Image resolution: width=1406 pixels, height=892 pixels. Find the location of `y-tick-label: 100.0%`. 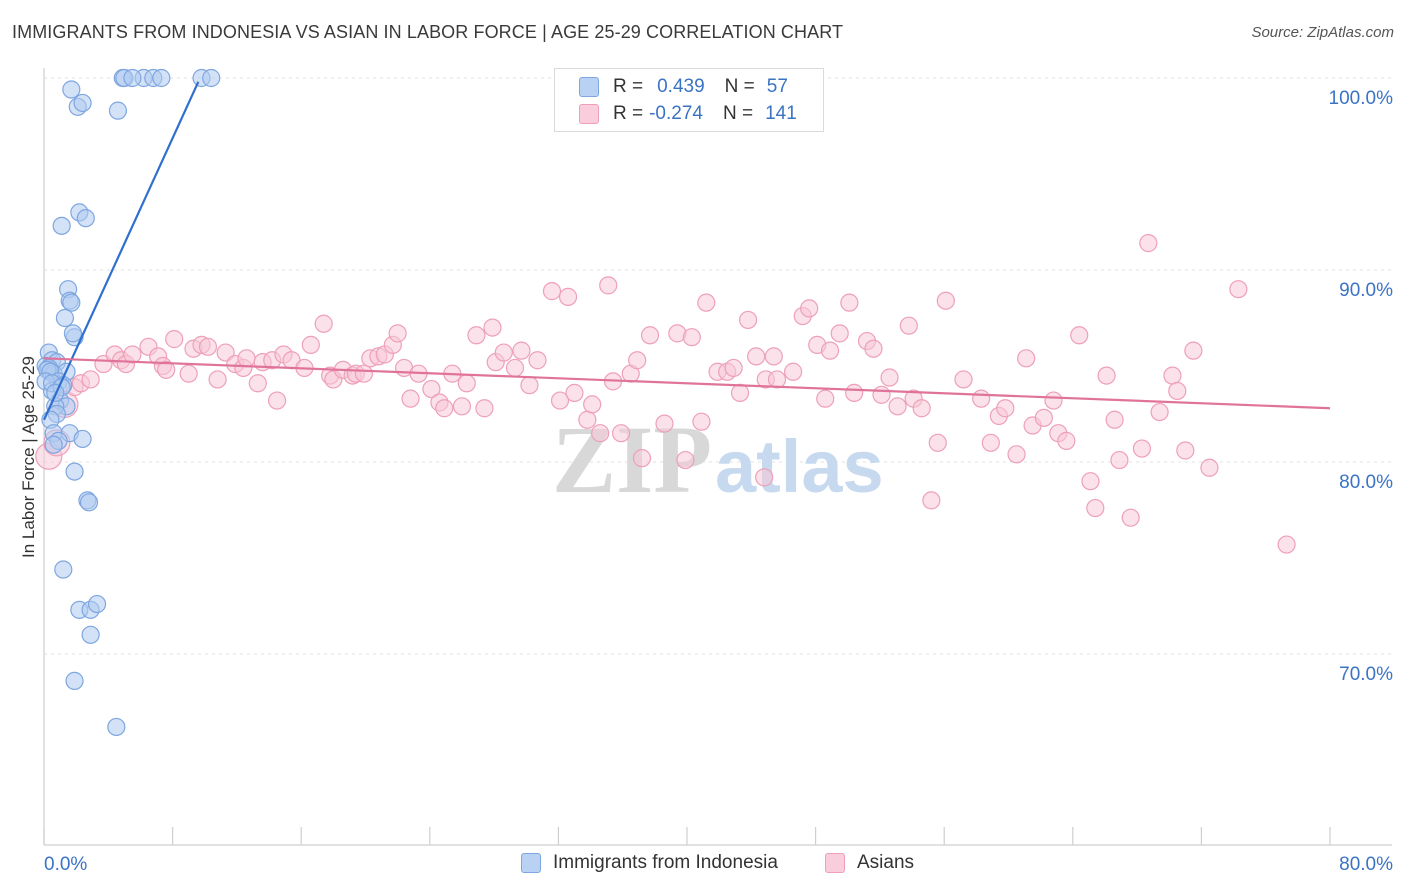

y-tick-label: 100.0% is located at coordinates (1361, 98).